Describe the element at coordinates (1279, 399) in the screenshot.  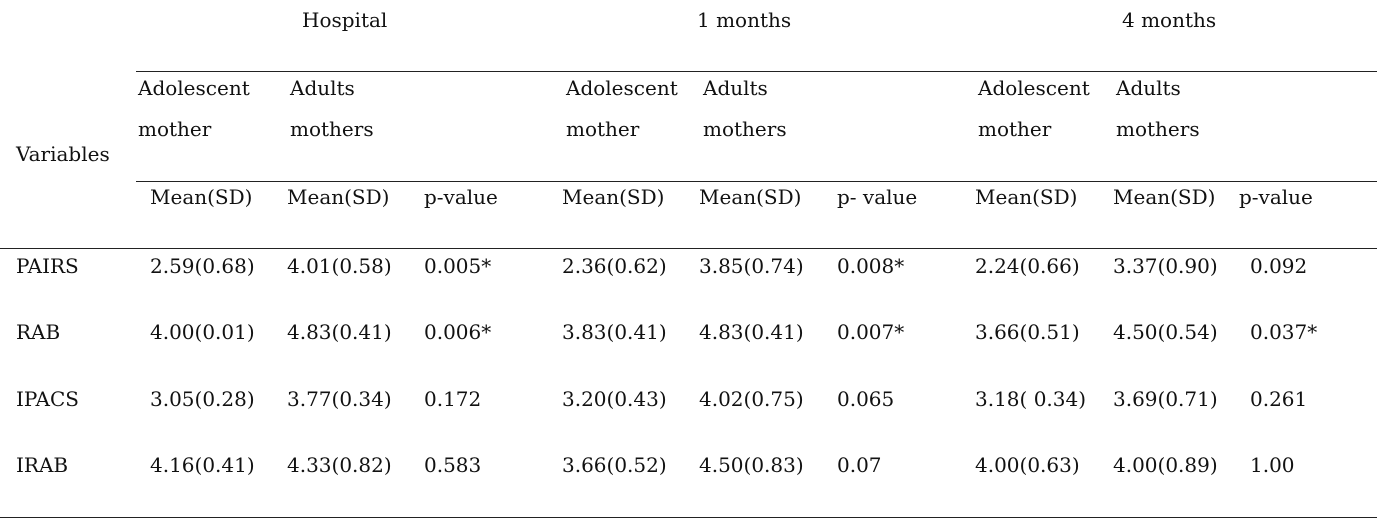
I see `table-cell: 0.261` at that location.